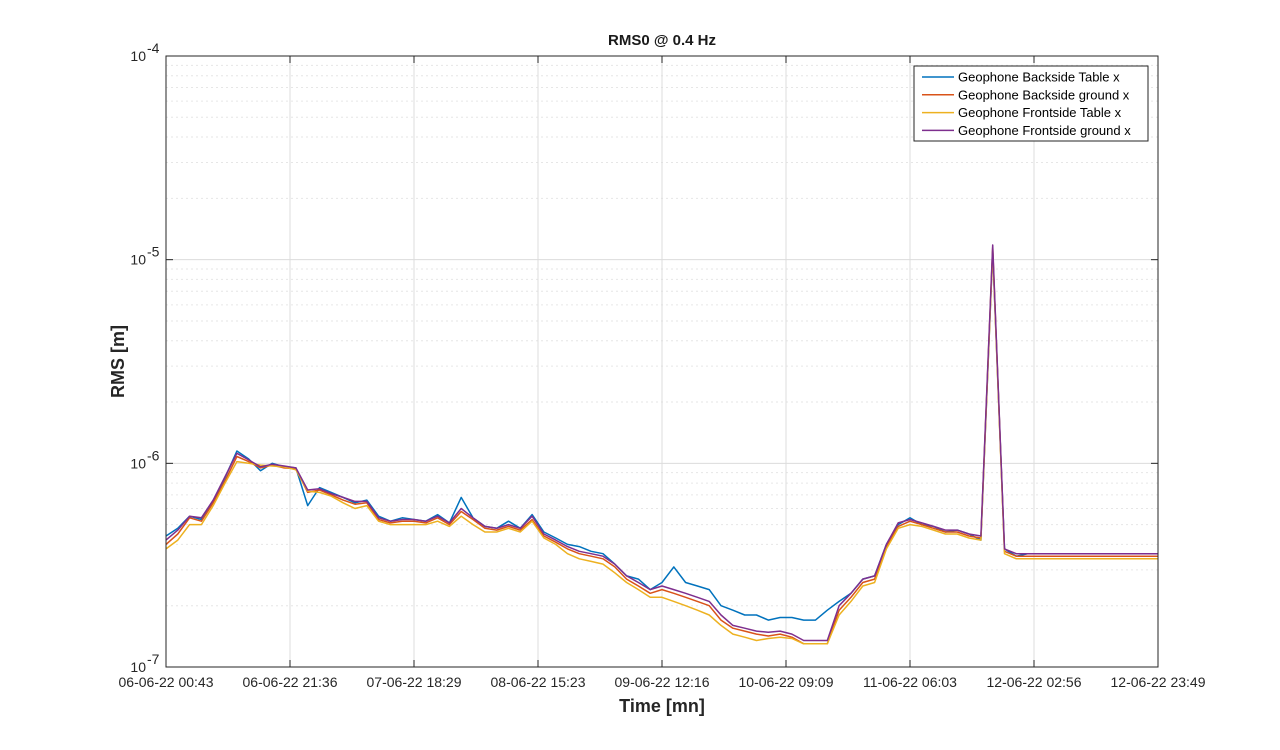 This screenshot has height=750, width=1280. What do you see at coordinates (118, 361) in the screenshot?
I see `y-axis-label: RMS [m]` at bounding box center [118, 361].